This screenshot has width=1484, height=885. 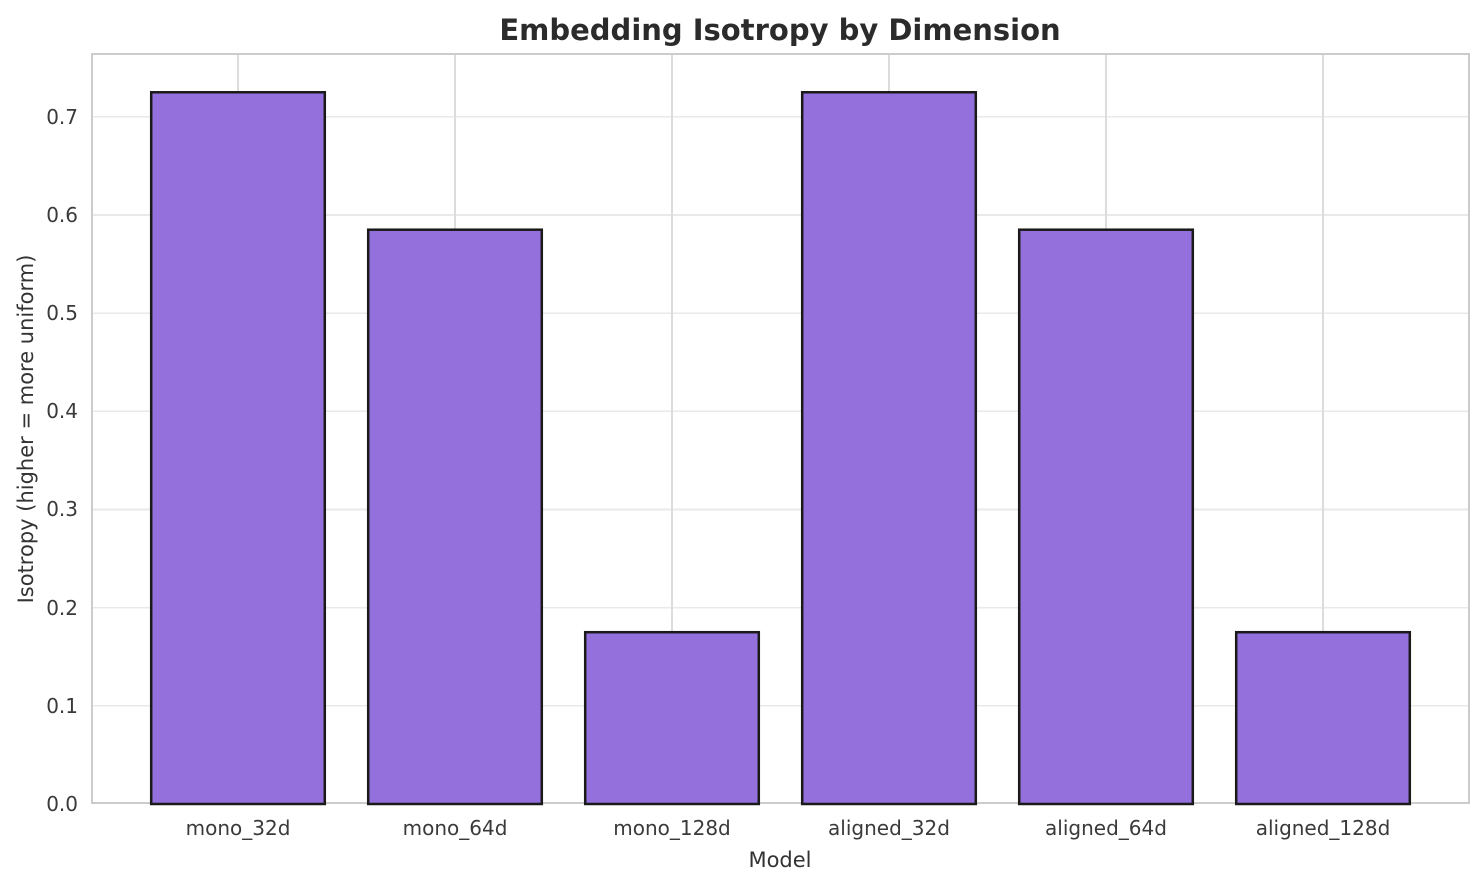 I want to click on y-tick-label: 0.1, so click(x=62, y=705).